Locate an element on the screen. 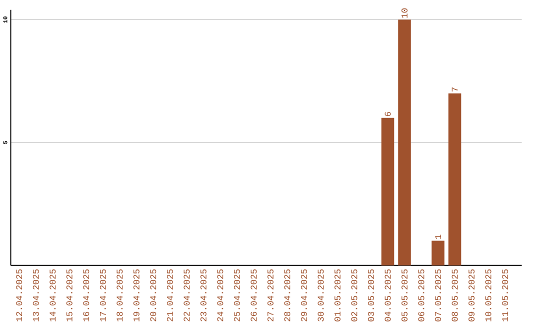 The width and height of the screenshot is (540, 334). x-tick-label: 01.05.2025 is located at coordinates (337, 295).